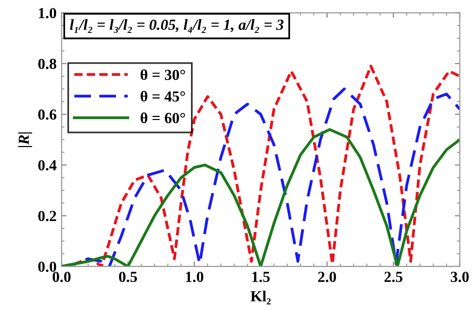 The height and width of the screenshot is (321, 474). What do you see at coordinates (162, 96) in the screenshot?
I see `legend-label: θ = 45°` at bounding box center [162, 96].